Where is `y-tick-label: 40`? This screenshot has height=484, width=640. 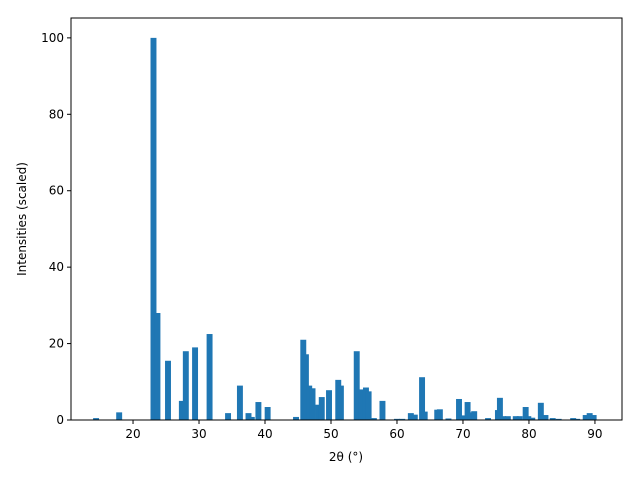
y-tick-label: 40 is located at coordinates (56, 267).